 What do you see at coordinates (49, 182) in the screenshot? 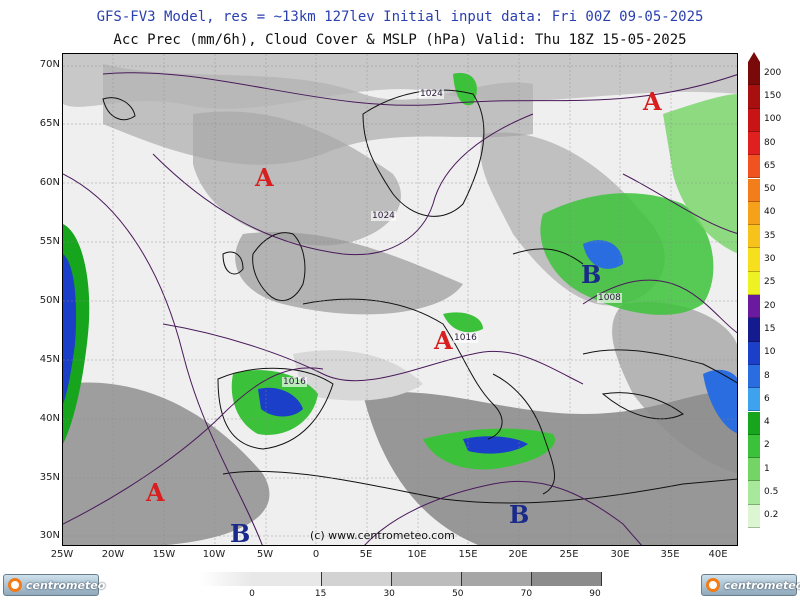
I see `lat-label: 60N` at bounding box center [49, 182].